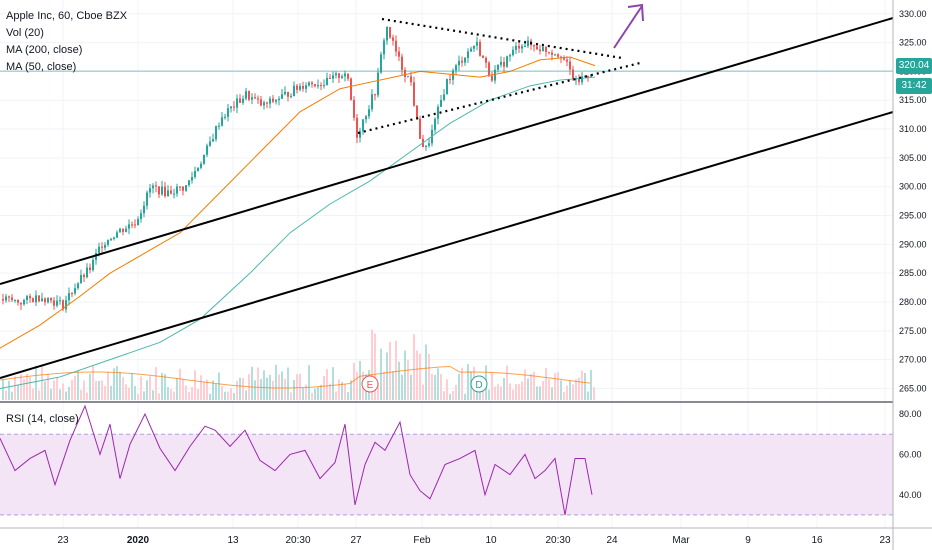 The width and height of the screenshot is (932, 550). What do you see at coordinates (67, 16) in the screenshot?
I see `symbol-title: Apple Inc, 60, Cboe BZX` at bounding box center [67, 16].